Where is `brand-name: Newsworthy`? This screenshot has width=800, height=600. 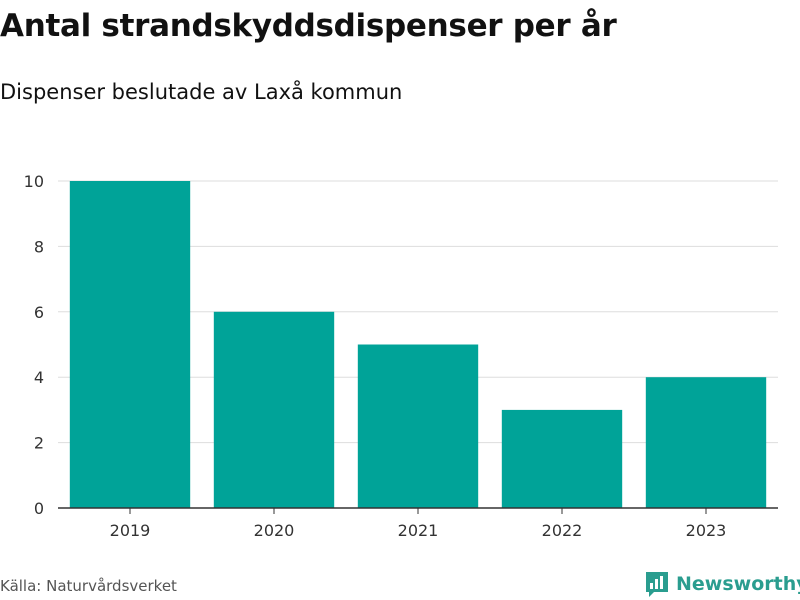
brand-name: Newsworthy is located at coordinates (738, 584).